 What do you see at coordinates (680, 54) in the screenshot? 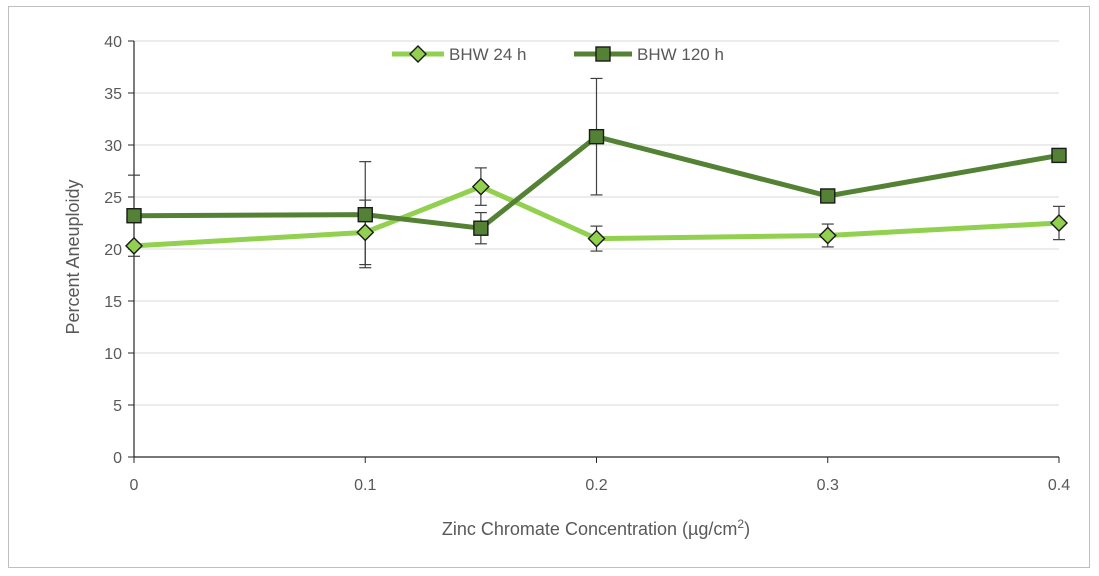
I see `legend-label: BHW 120 h` at bounding box center [680, 54].